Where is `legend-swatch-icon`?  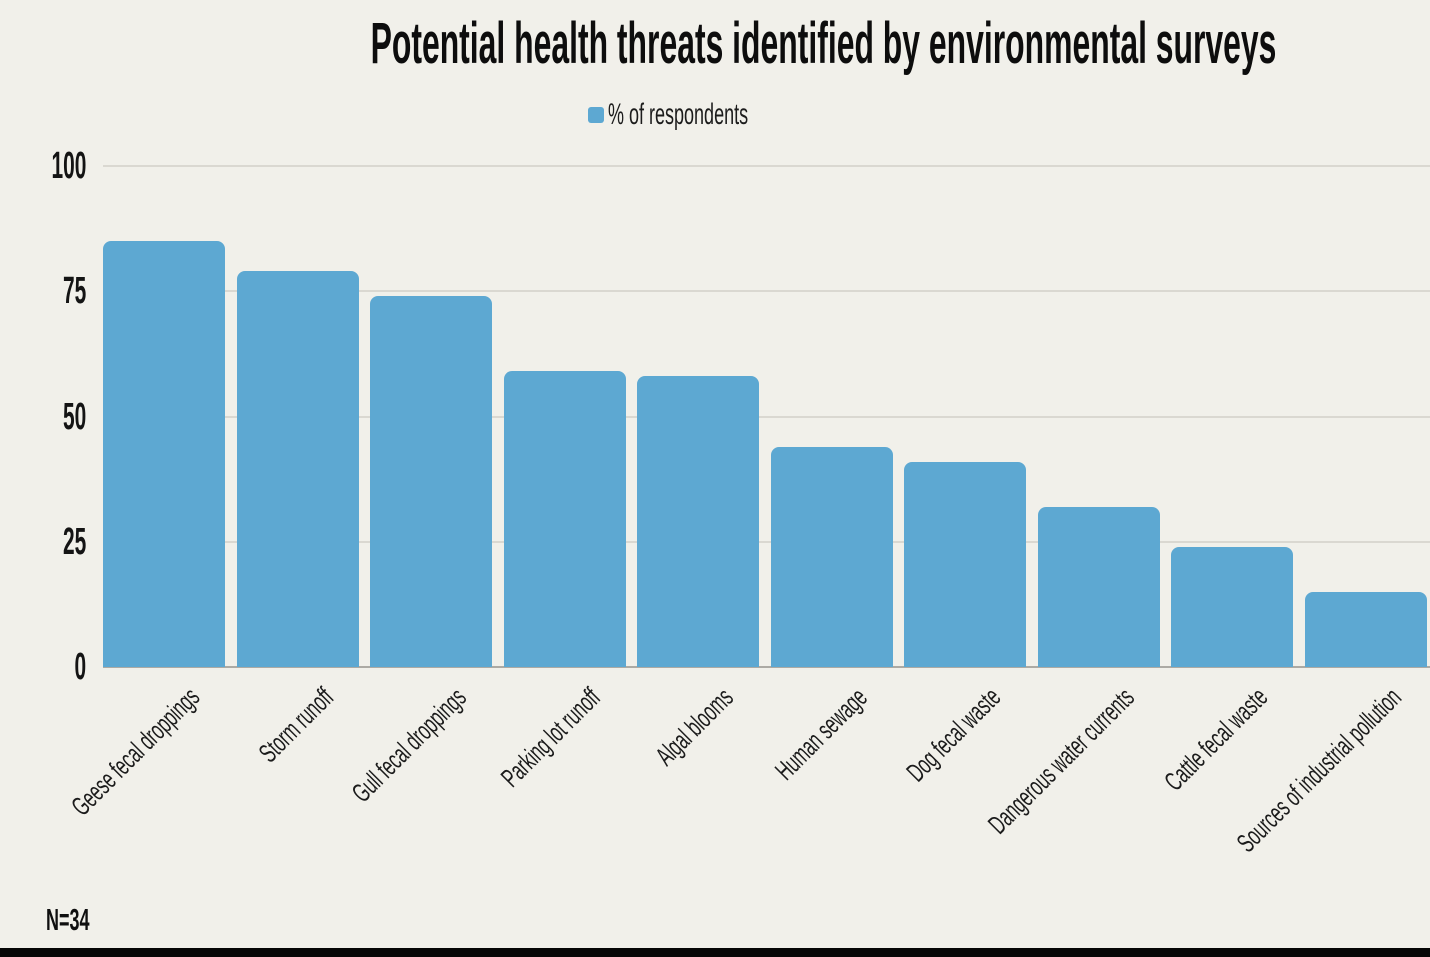 legend-swatch-icon is located at coordinates (596, 115).